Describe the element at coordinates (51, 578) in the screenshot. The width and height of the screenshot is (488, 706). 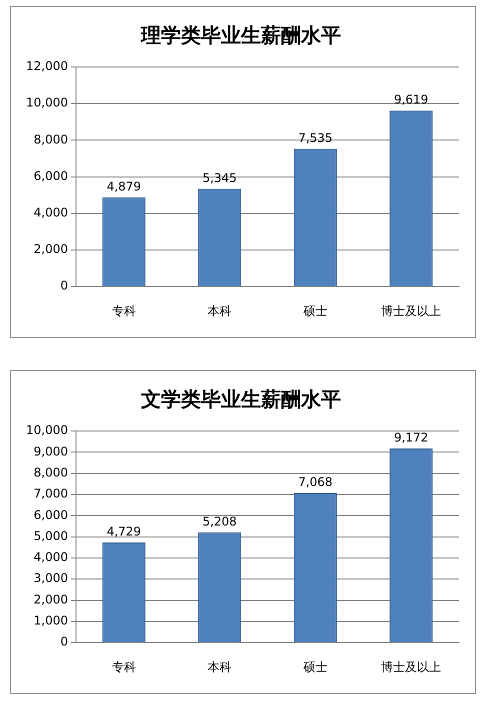
I see `y-tick-label: 3,000` at that location.